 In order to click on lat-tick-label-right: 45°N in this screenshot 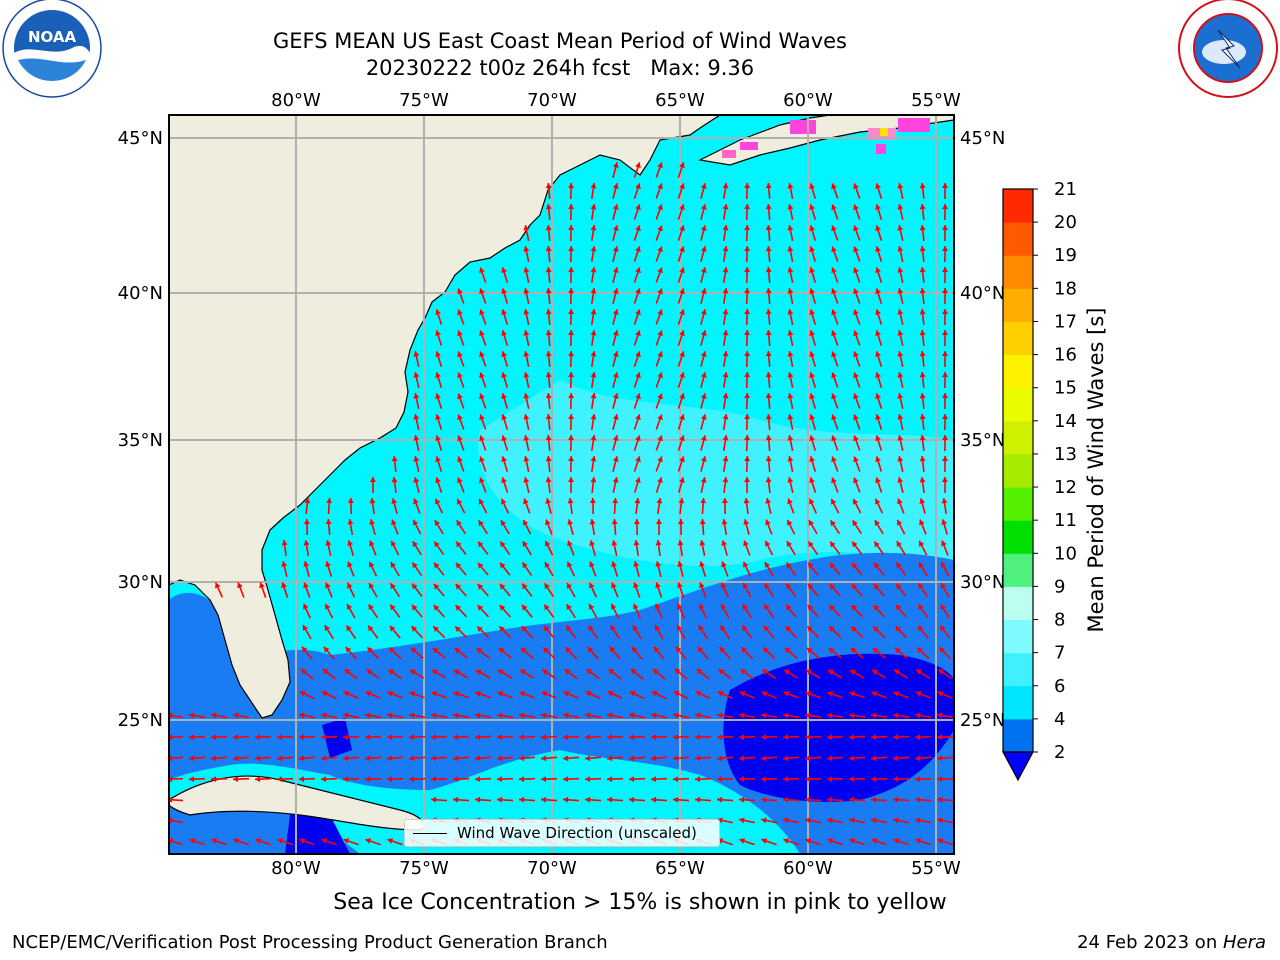, I will do `click(982, 138)`.